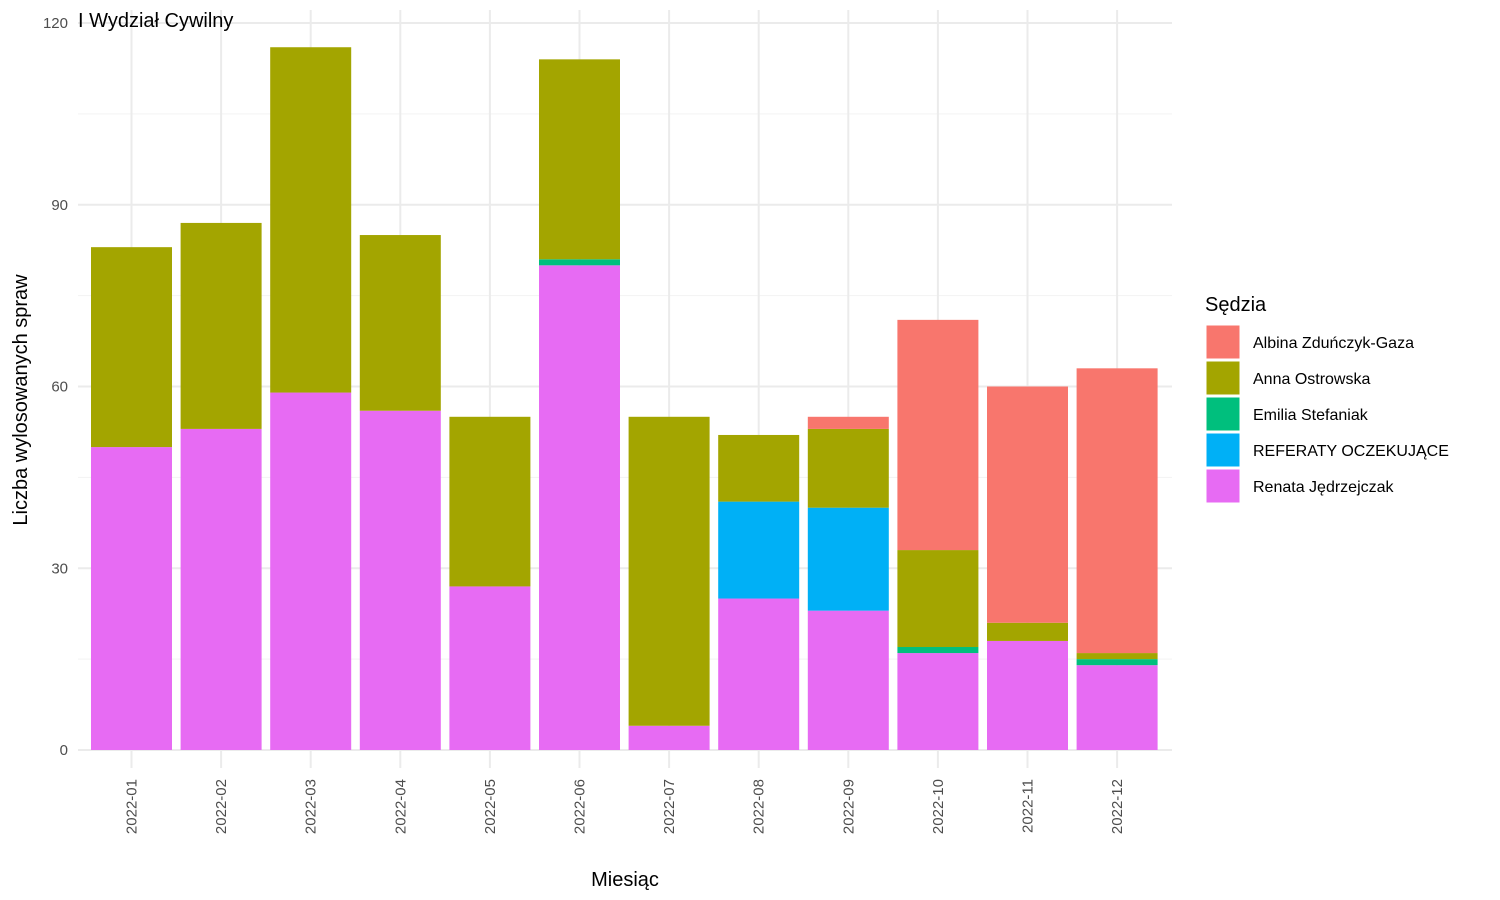  I want to click on bar-2022-09-anna-ostrowska, so click(848, 468).